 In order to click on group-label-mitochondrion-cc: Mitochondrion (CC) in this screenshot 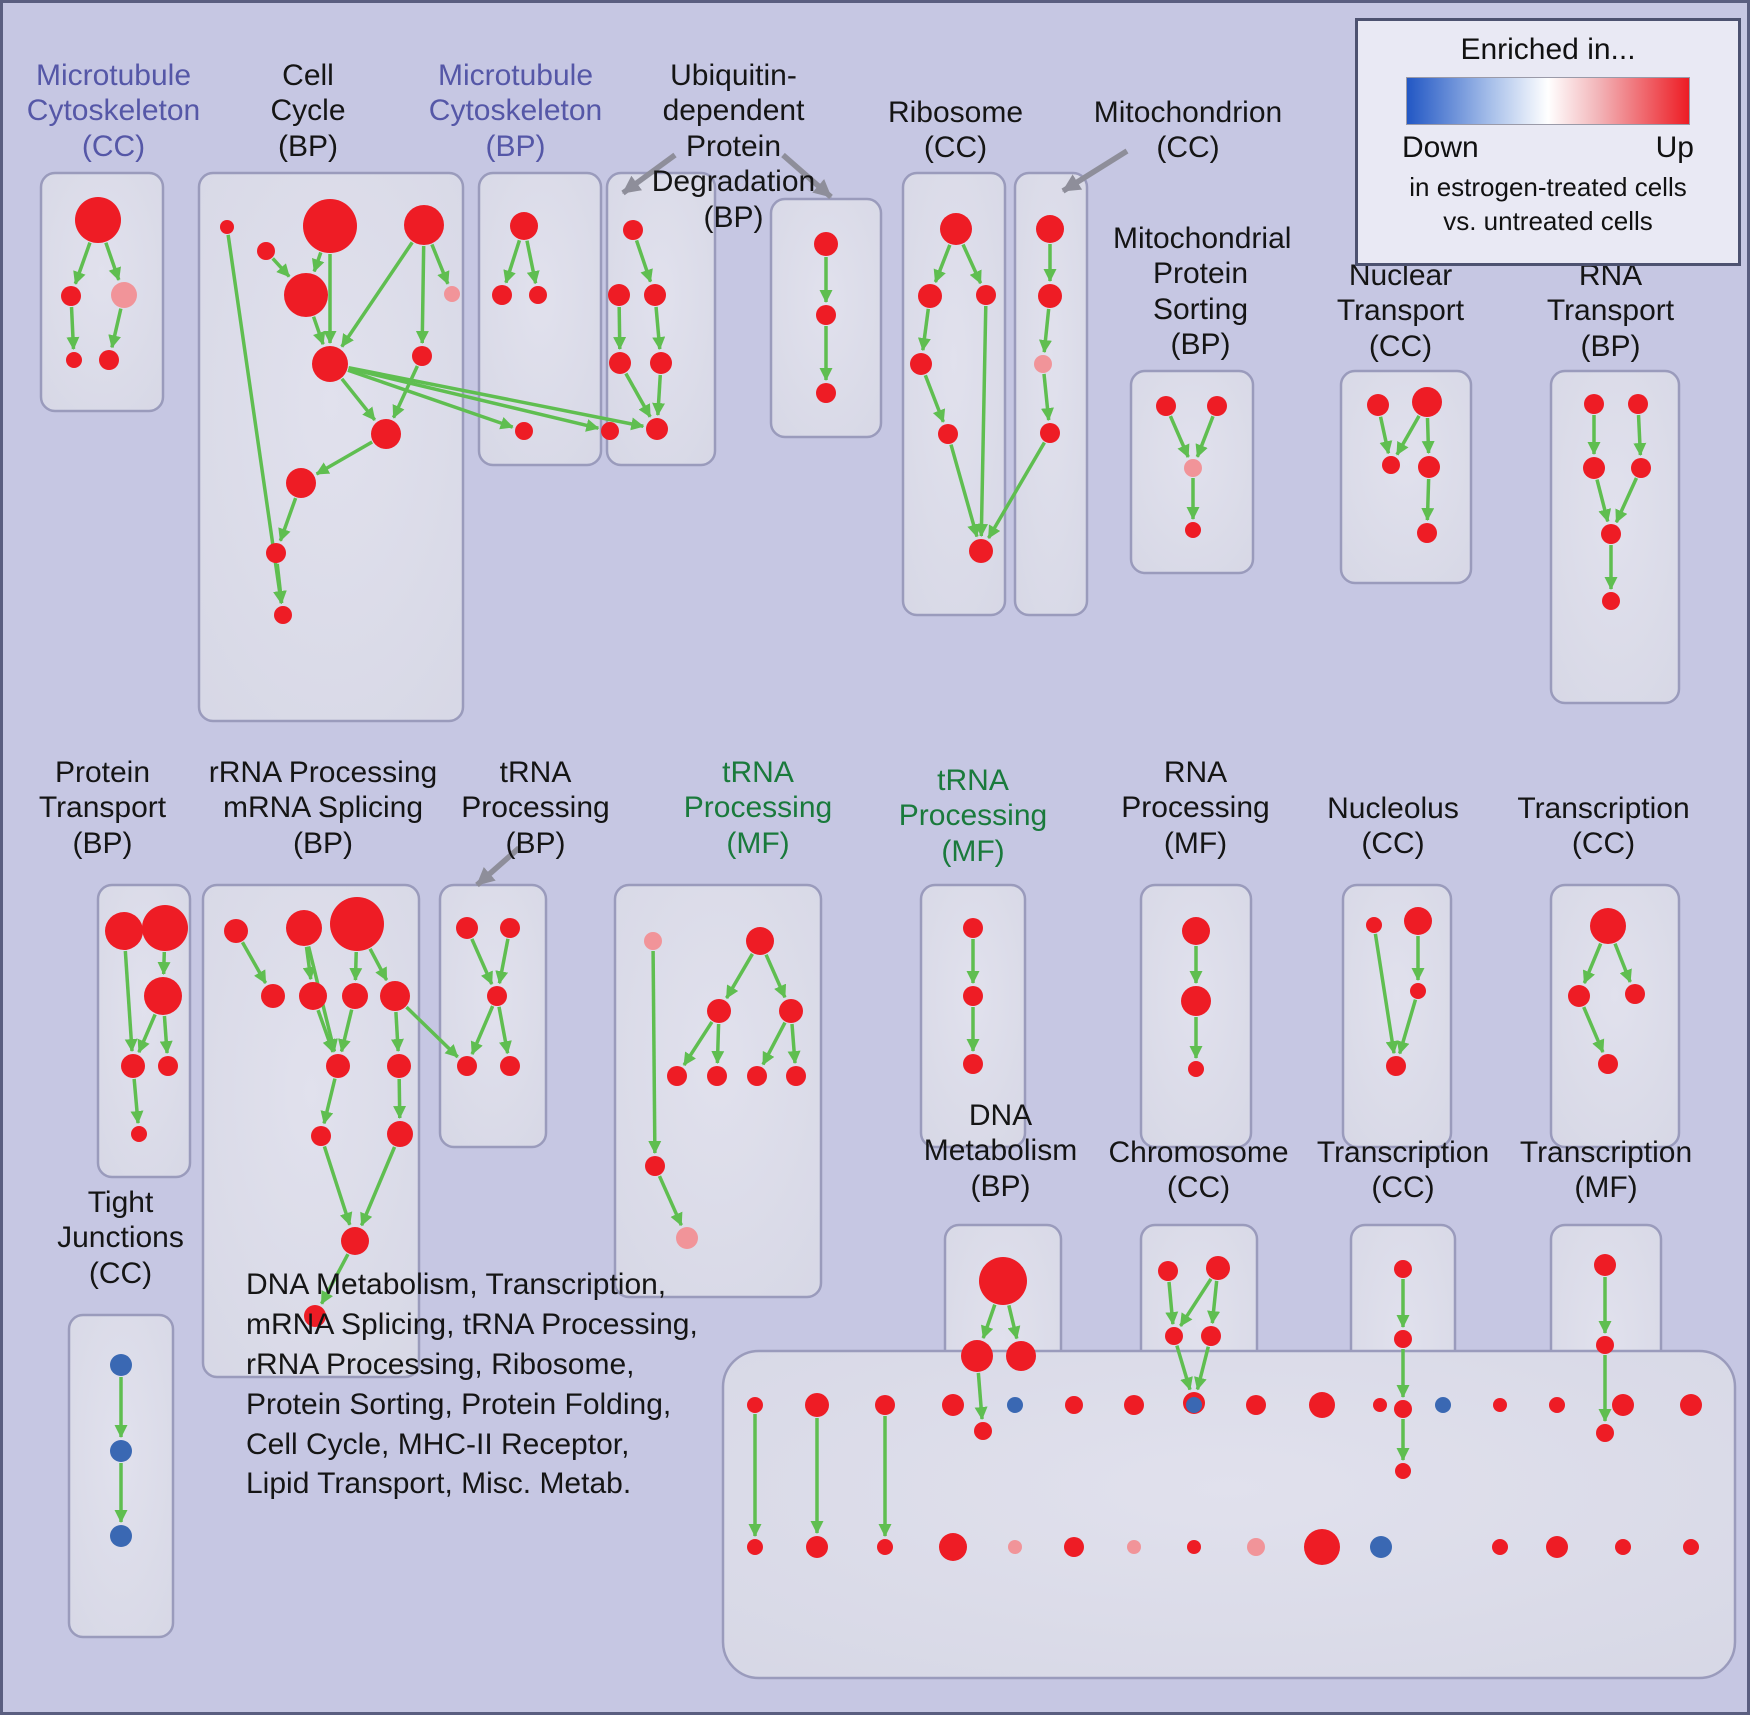, I will do `click(1188, 130)`.